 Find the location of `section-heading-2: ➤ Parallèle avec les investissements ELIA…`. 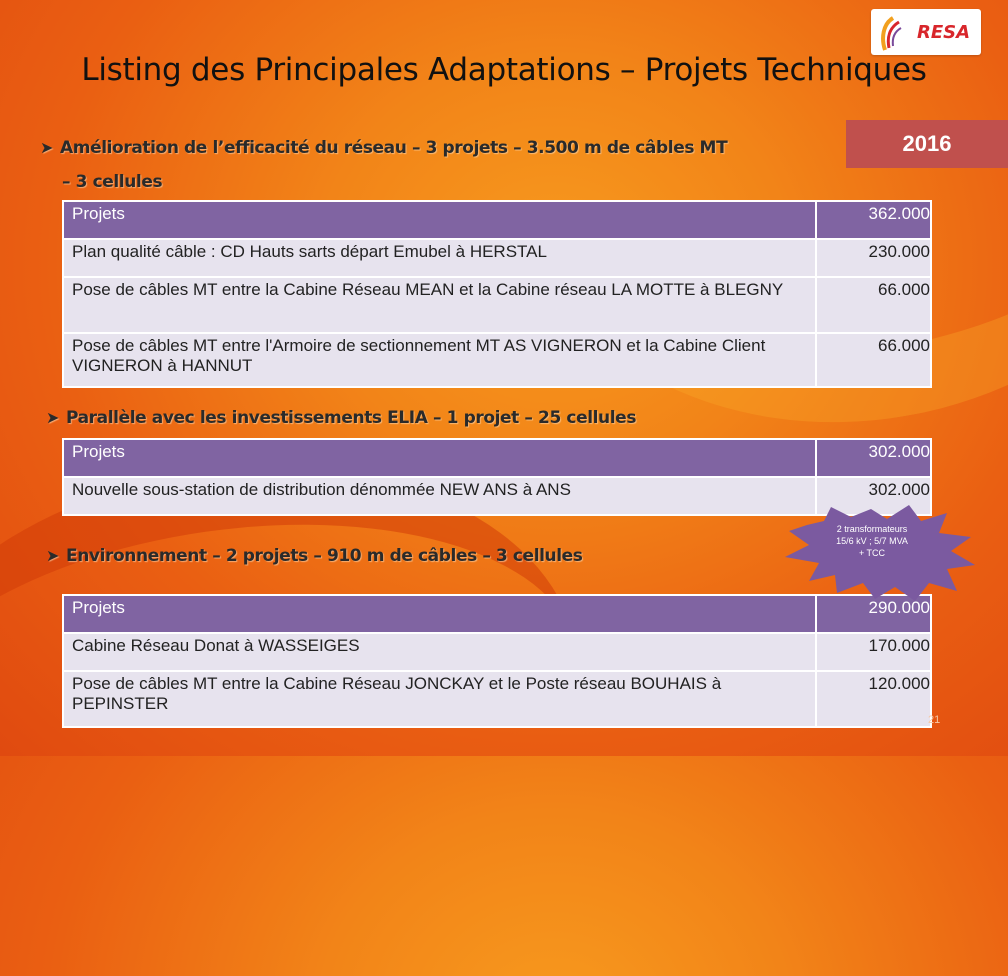

section-heading-2: ➤ Parallèle avec les investissements ELIA… is located at coordinates (341, 418).